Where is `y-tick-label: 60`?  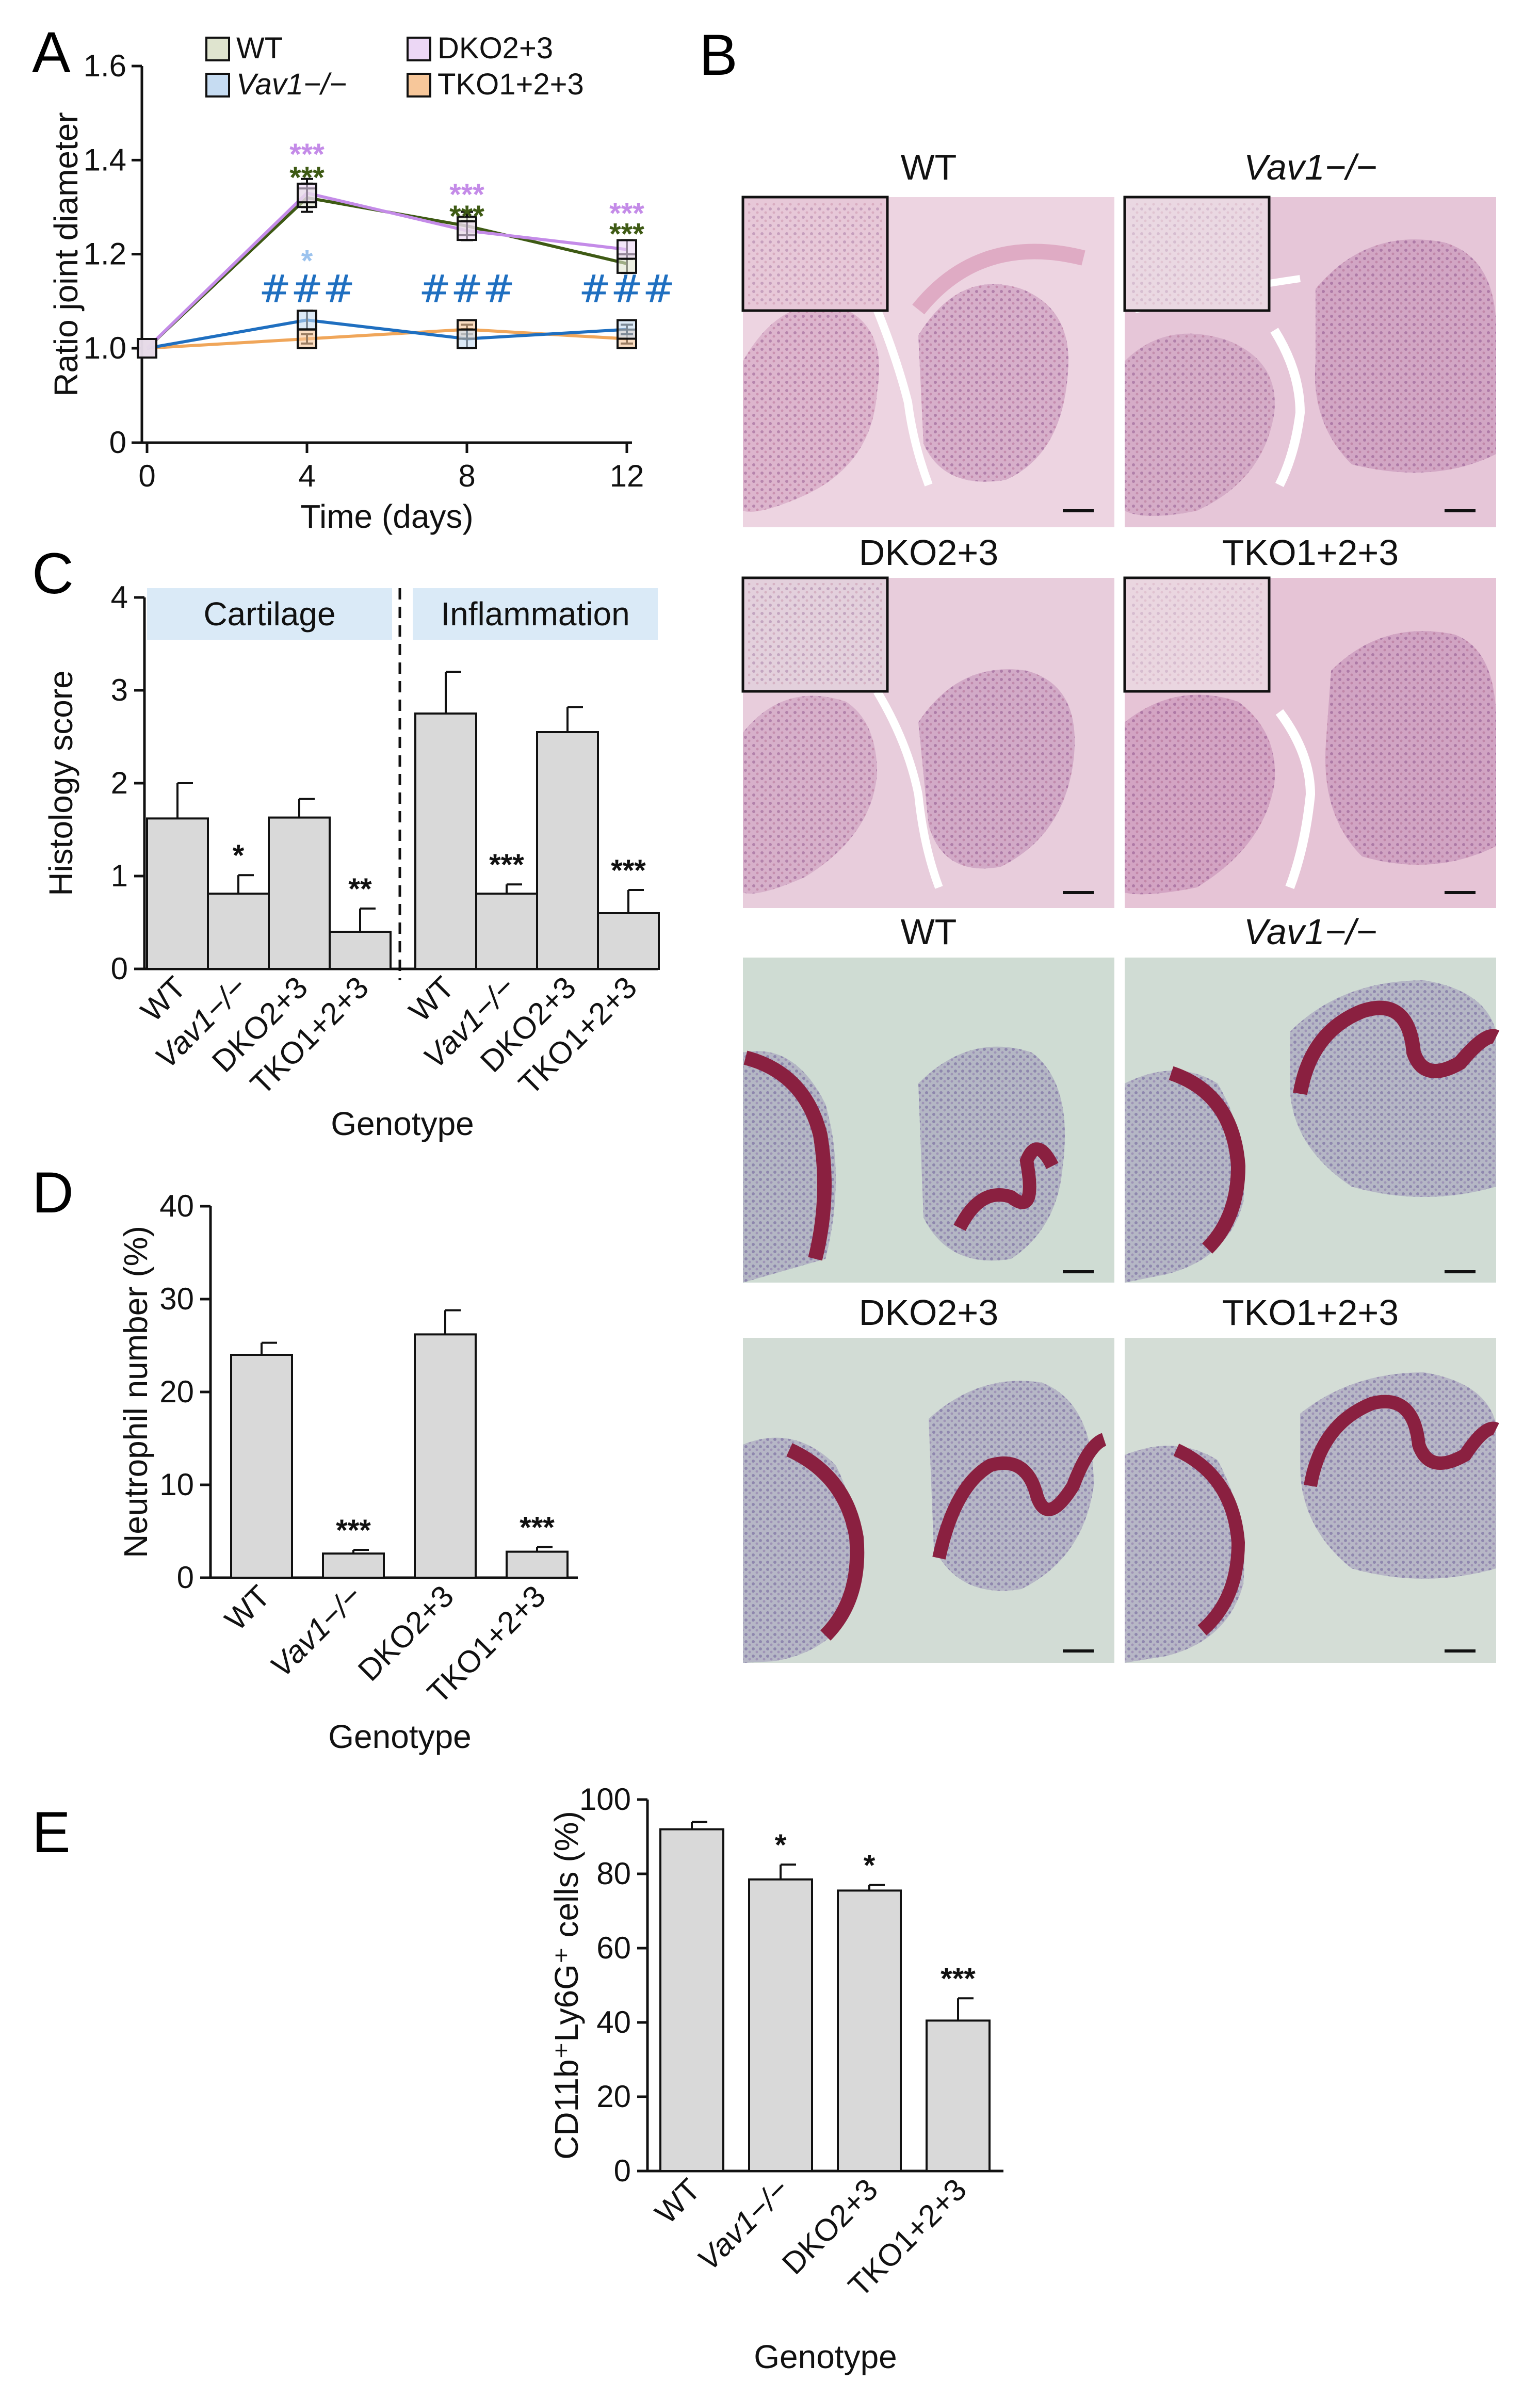 y-tick-label: 60 is located at coordinates (613, 1948).